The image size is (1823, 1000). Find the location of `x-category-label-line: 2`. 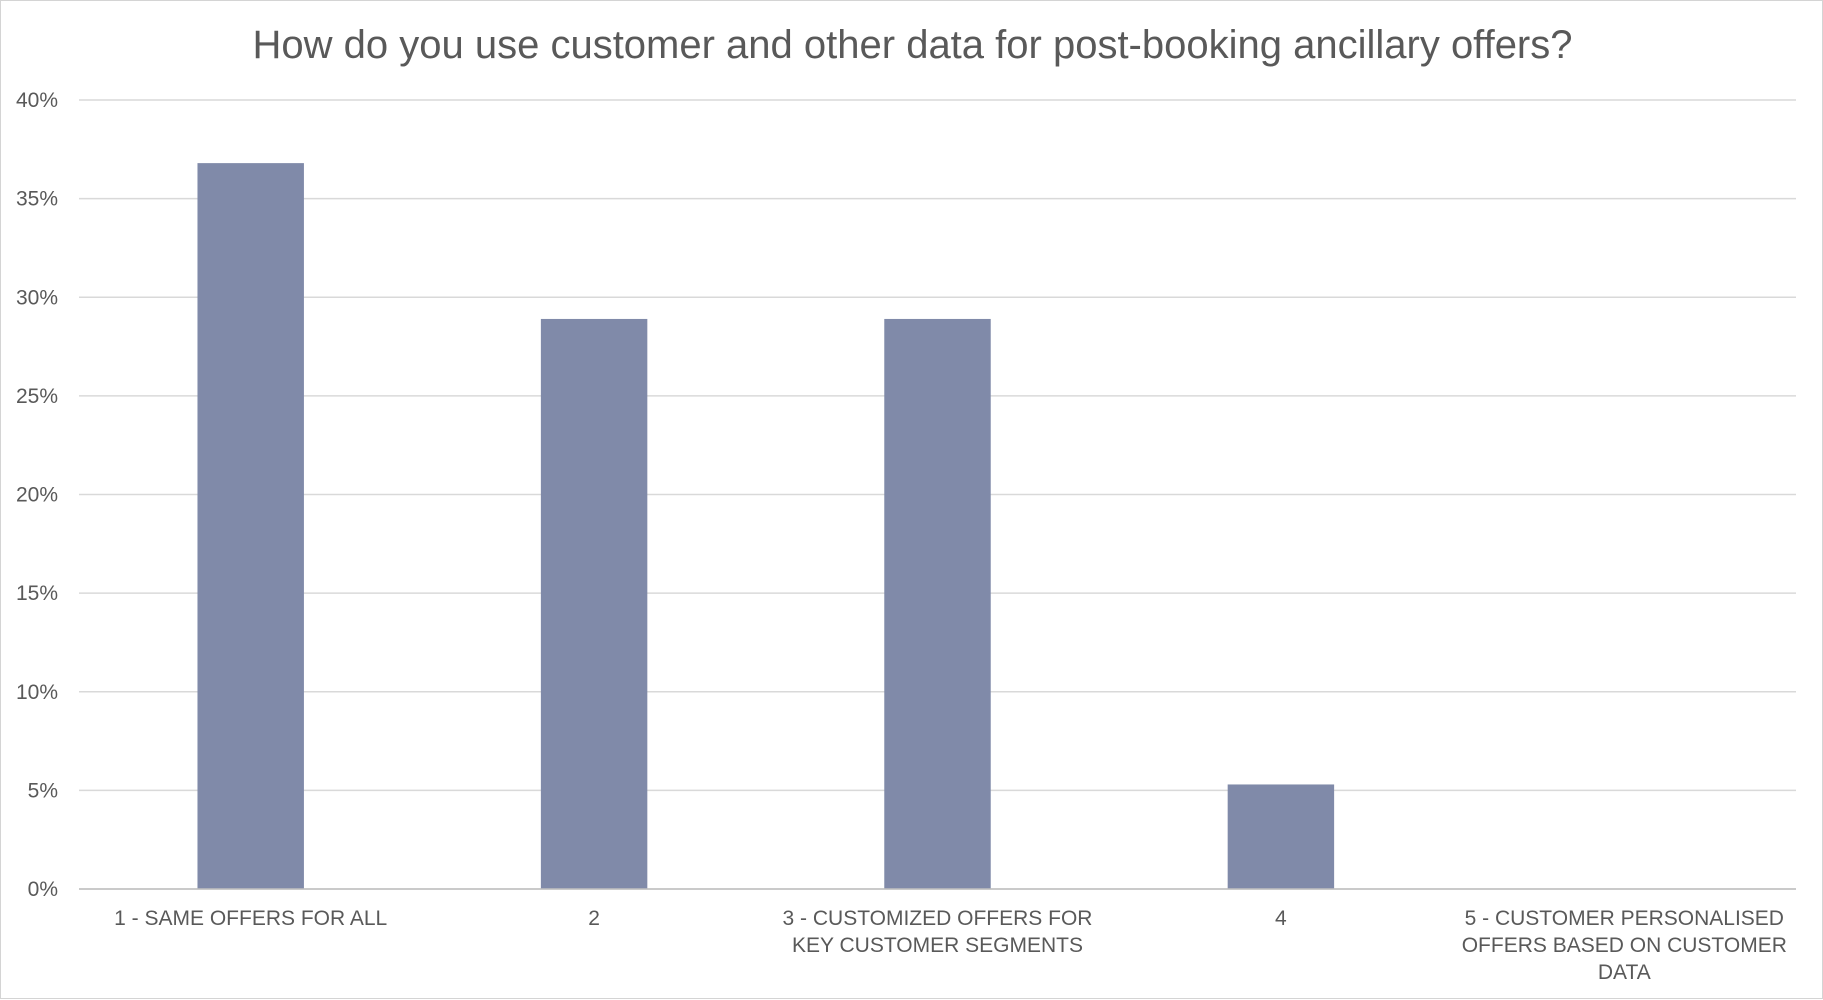

x-category-label-line: 2 is located at coordinates (594, 918).